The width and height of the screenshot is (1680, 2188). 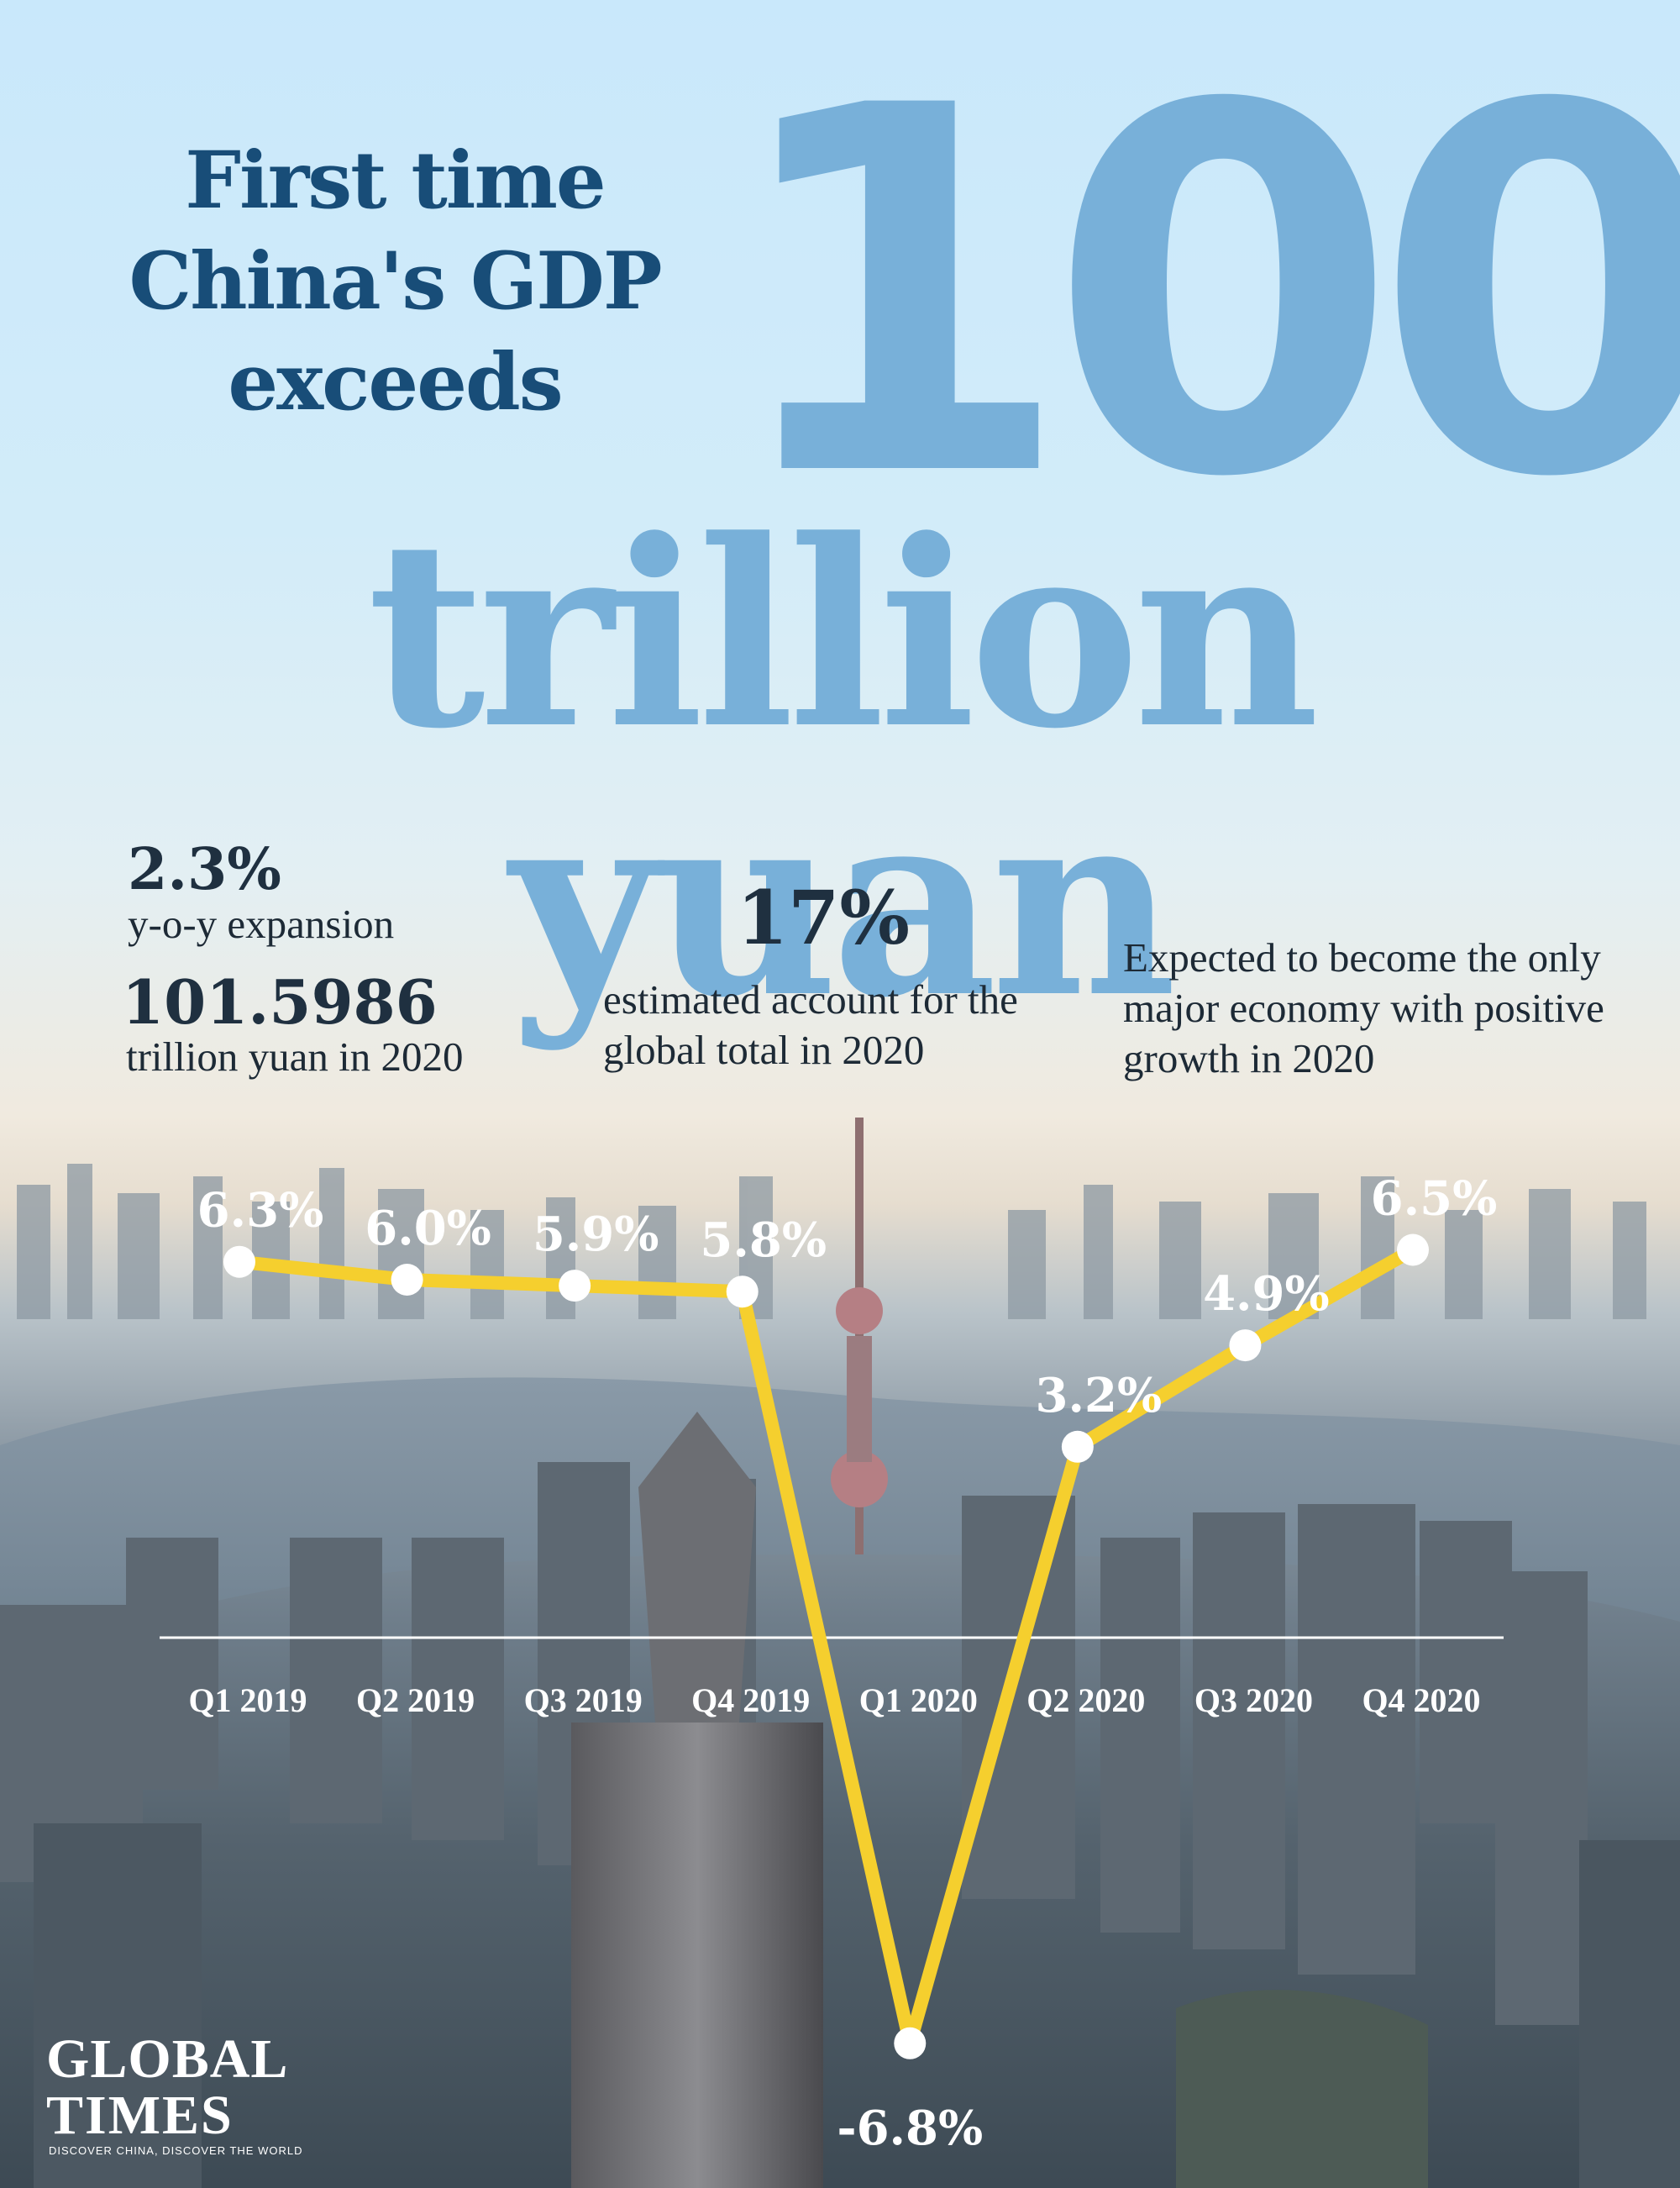 I want to click on growth-label: y-o-y expansion, so click(x=261, y=924).